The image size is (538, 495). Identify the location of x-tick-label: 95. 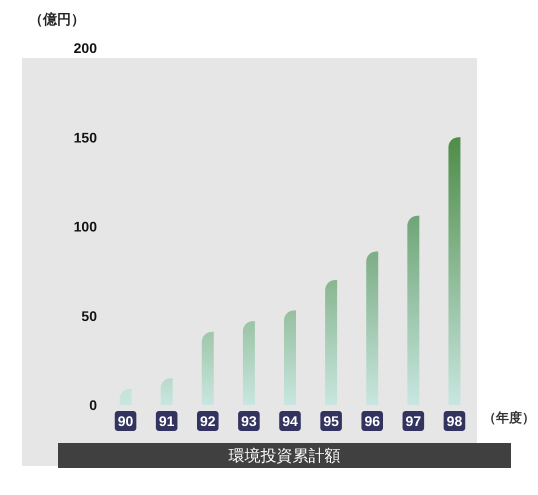
(331, 421).